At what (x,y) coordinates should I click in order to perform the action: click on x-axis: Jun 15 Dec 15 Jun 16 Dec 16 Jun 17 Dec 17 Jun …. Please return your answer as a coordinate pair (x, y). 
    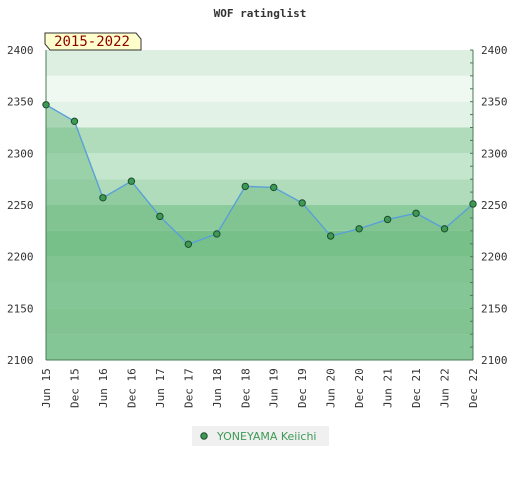
    Looking at the image, I should click on (260, 388).